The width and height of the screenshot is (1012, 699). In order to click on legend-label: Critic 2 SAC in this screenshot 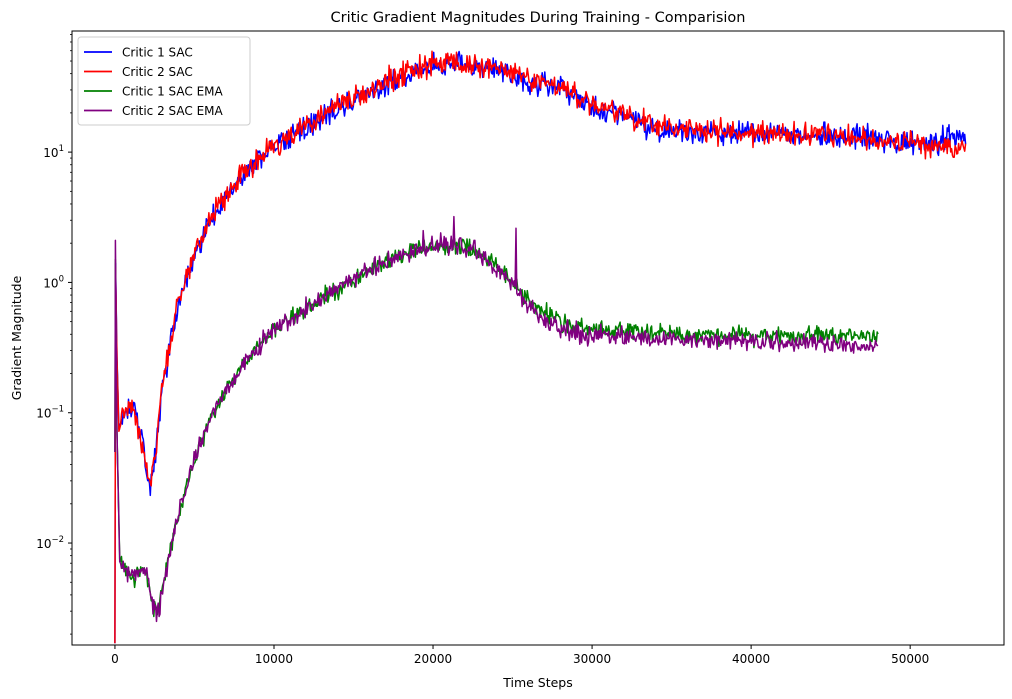, I will do `click(157, 72)`.